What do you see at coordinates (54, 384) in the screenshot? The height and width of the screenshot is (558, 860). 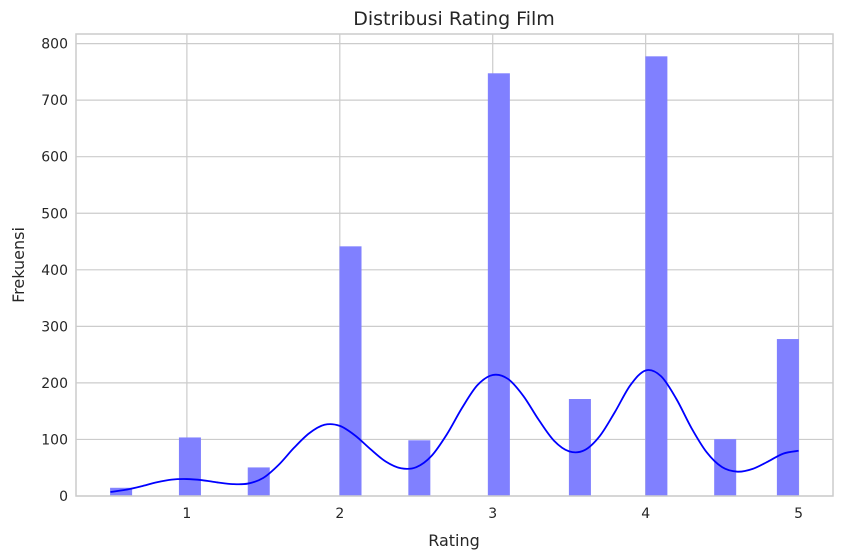 I see `y-tick-label: 200` at bounding box center [54, 384].